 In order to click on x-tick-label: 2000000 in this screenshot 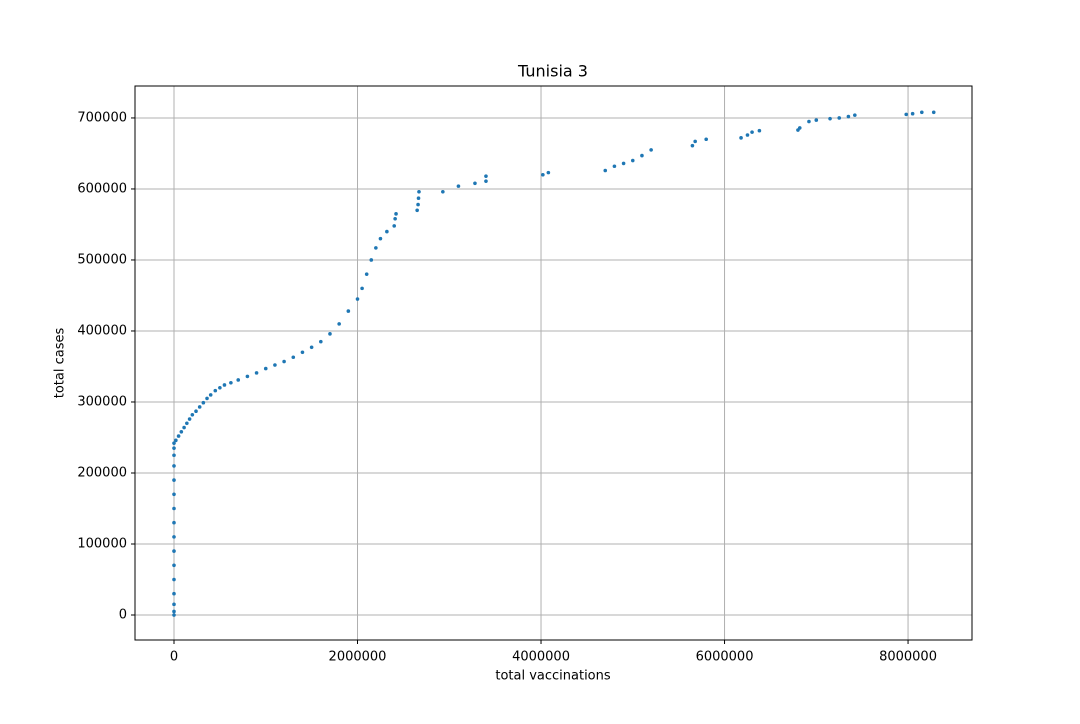, I will do `click(358, 657)`.